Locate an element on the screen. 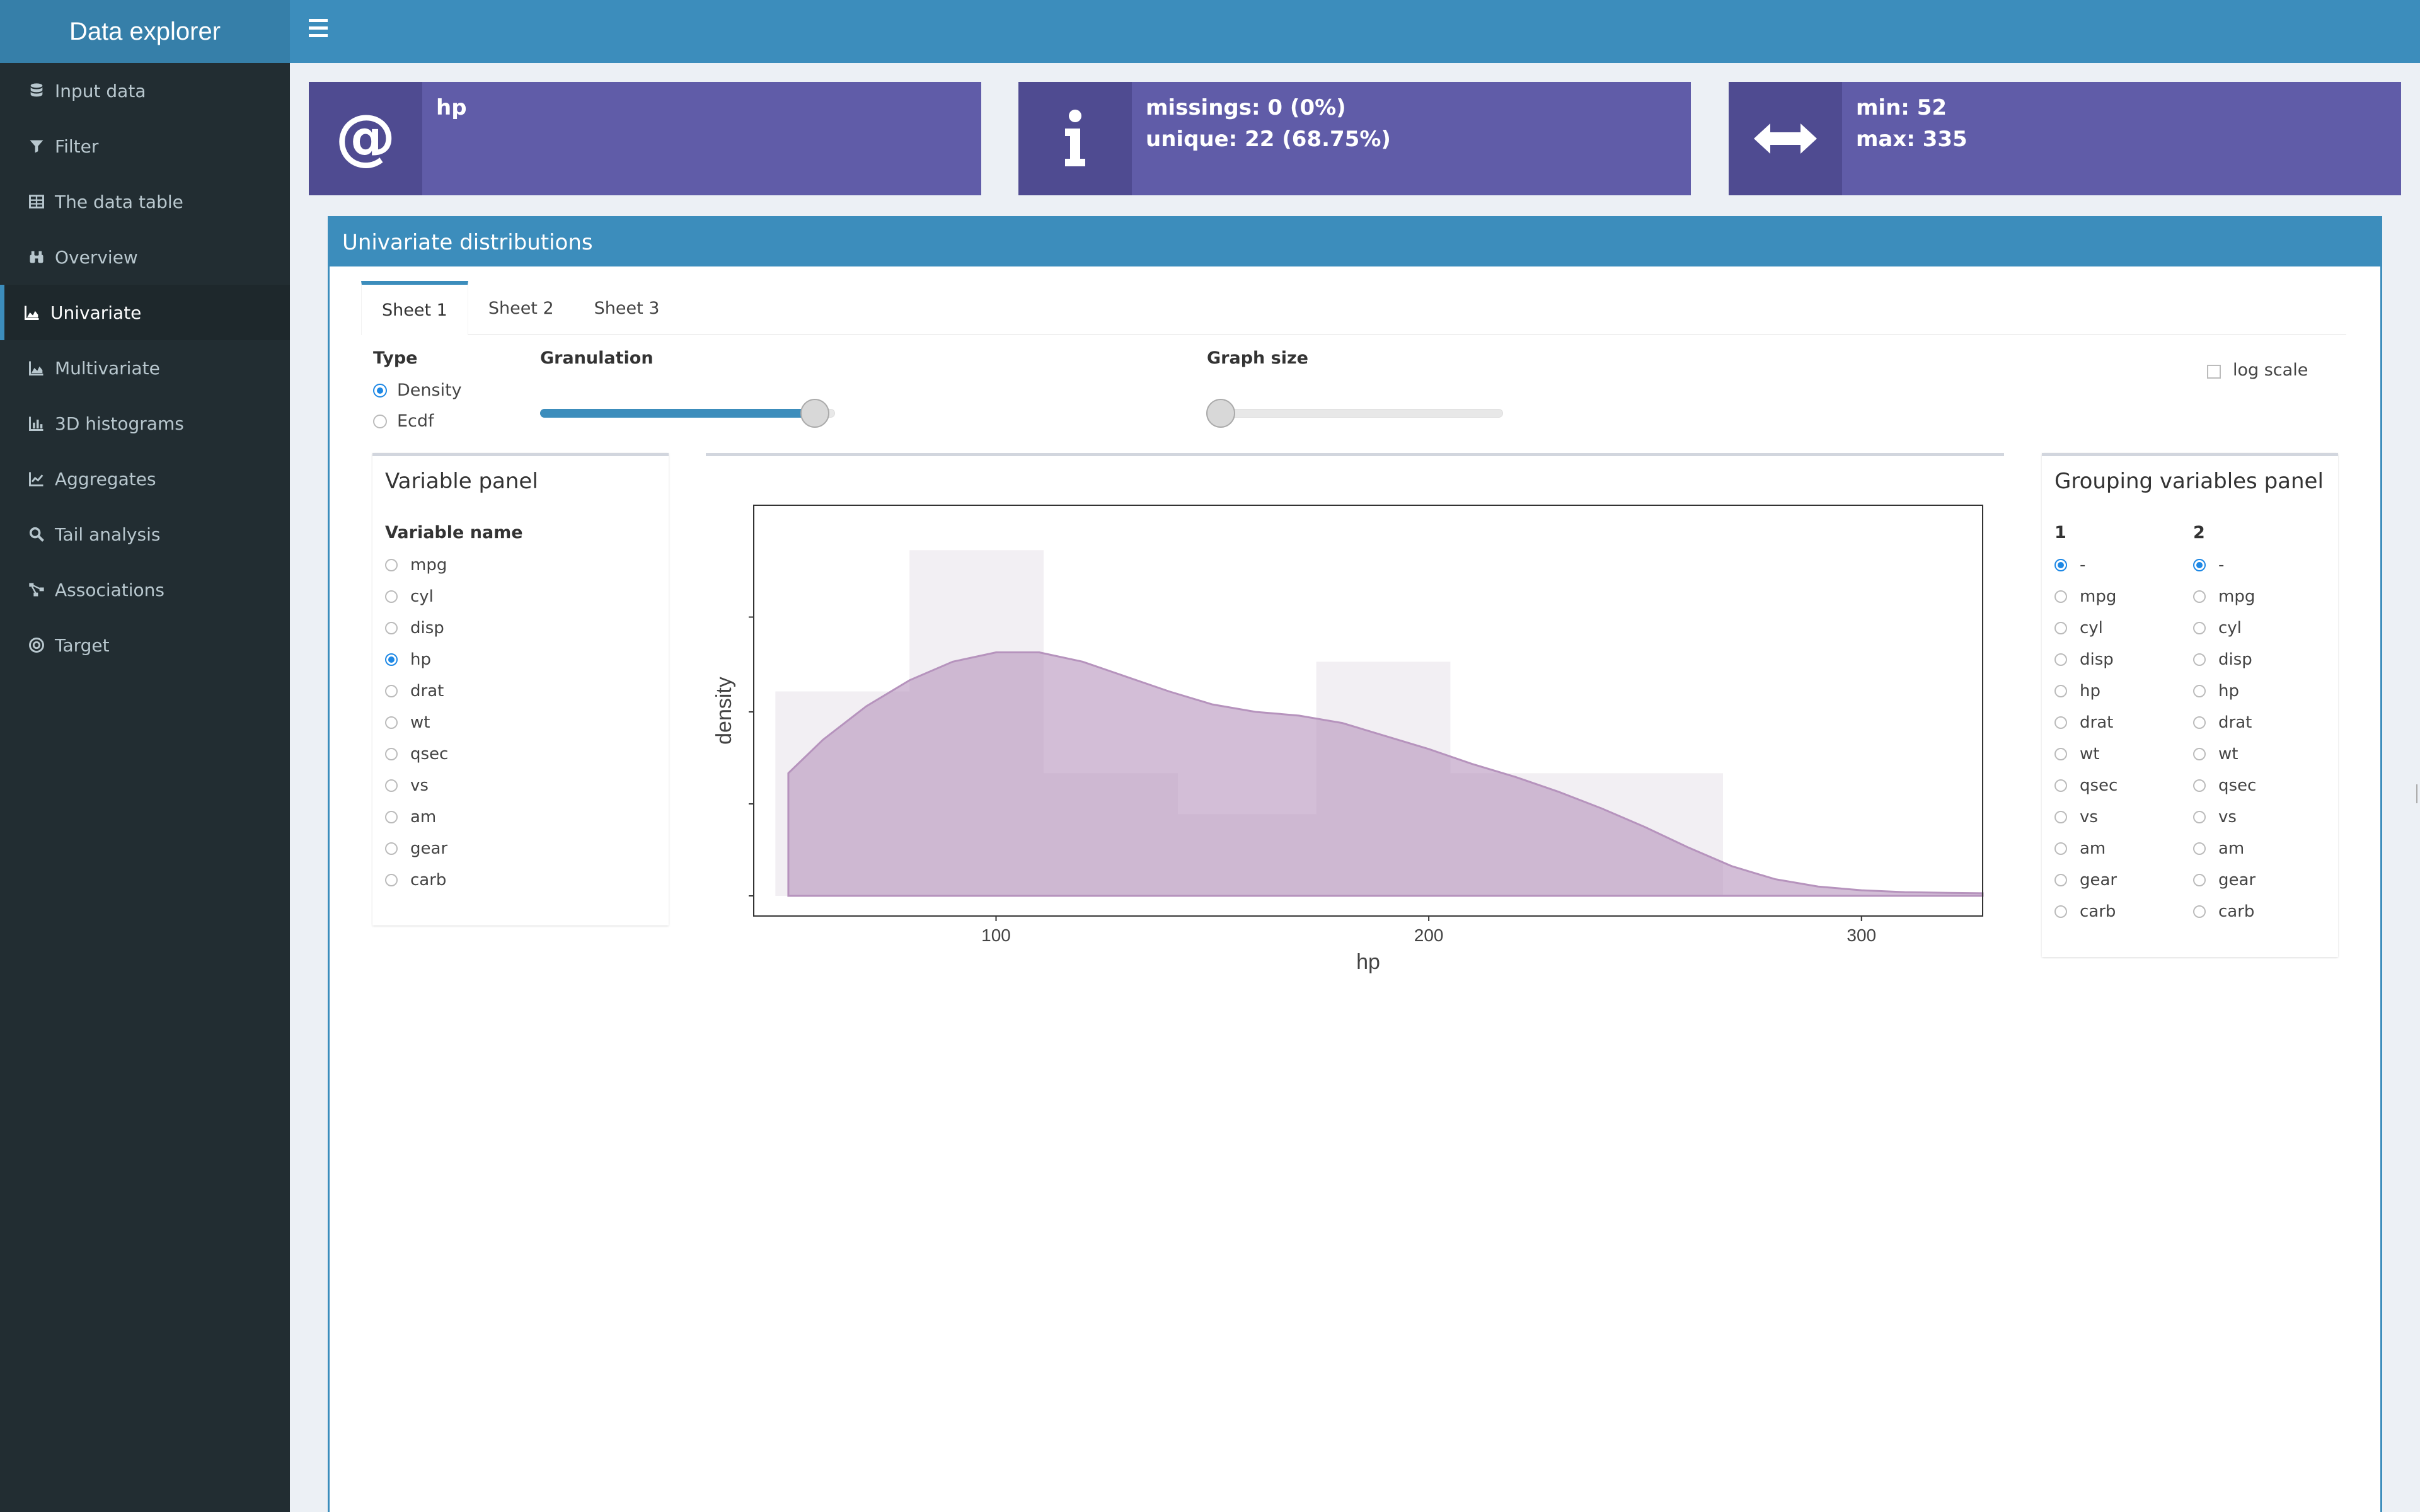  search-icon is located at coordinates (36, 534).